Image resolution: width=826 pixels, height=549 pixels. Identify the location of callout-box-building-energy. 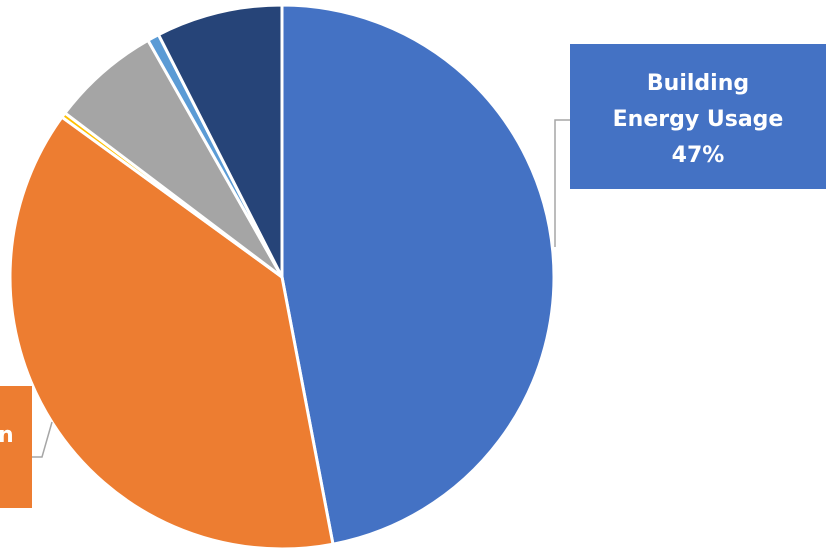
(698, 116).